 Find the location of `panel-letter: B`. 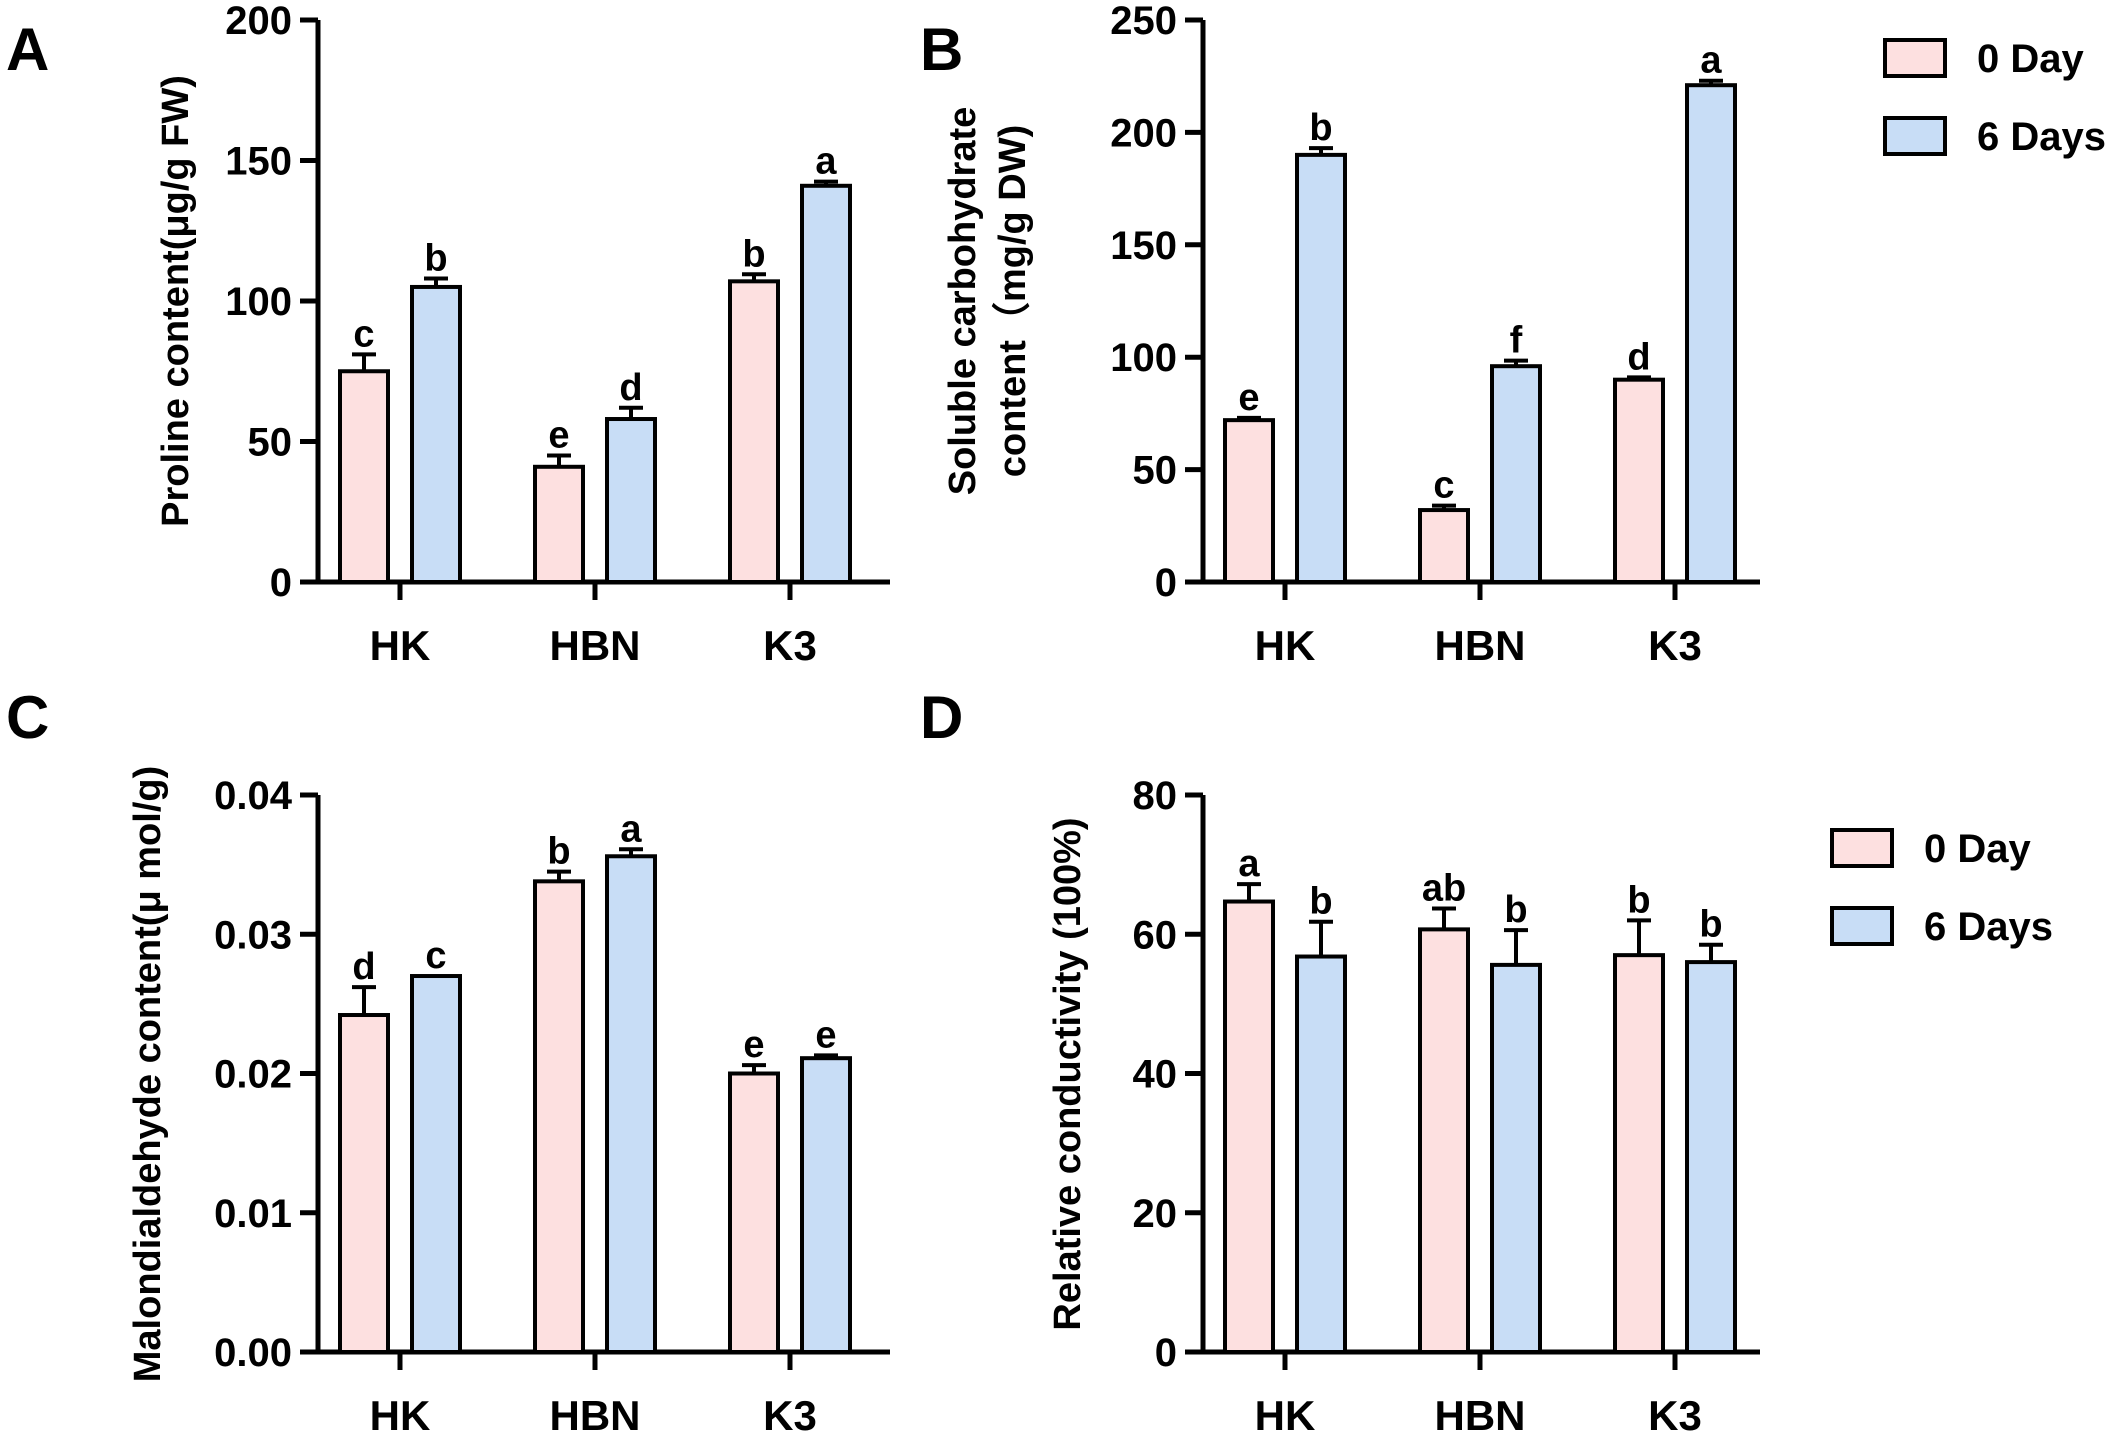

panel-letter: B is located at coordinates (941, 49).